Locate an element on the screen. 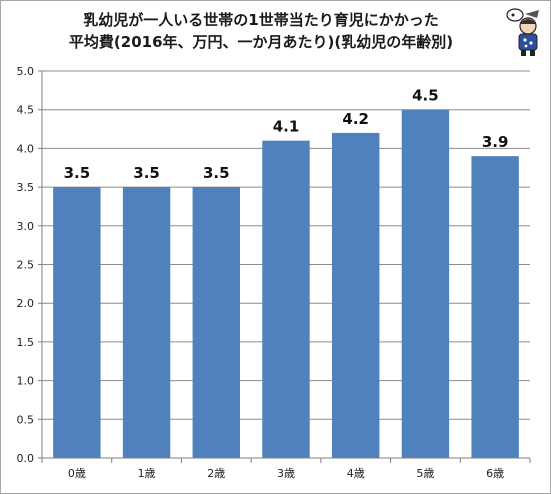 The width and height of the screenshot is (551, 494). data-label: 3.9 is located at coordinates (495, 142).